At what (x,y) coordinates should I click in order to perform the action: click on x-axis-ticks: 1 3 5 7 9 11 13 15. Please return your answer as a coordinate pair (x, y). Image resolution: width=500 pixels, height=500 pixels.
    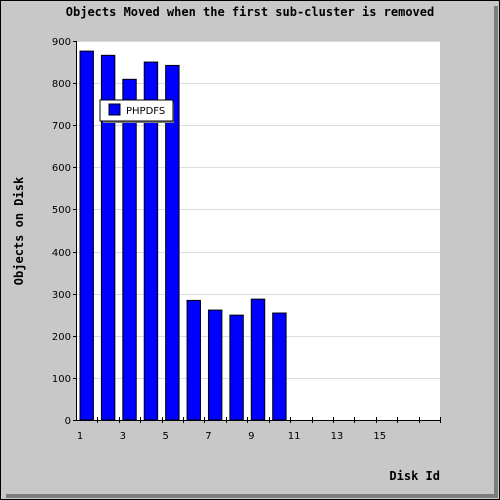
    Looking at the image, I should click on (259, 429).